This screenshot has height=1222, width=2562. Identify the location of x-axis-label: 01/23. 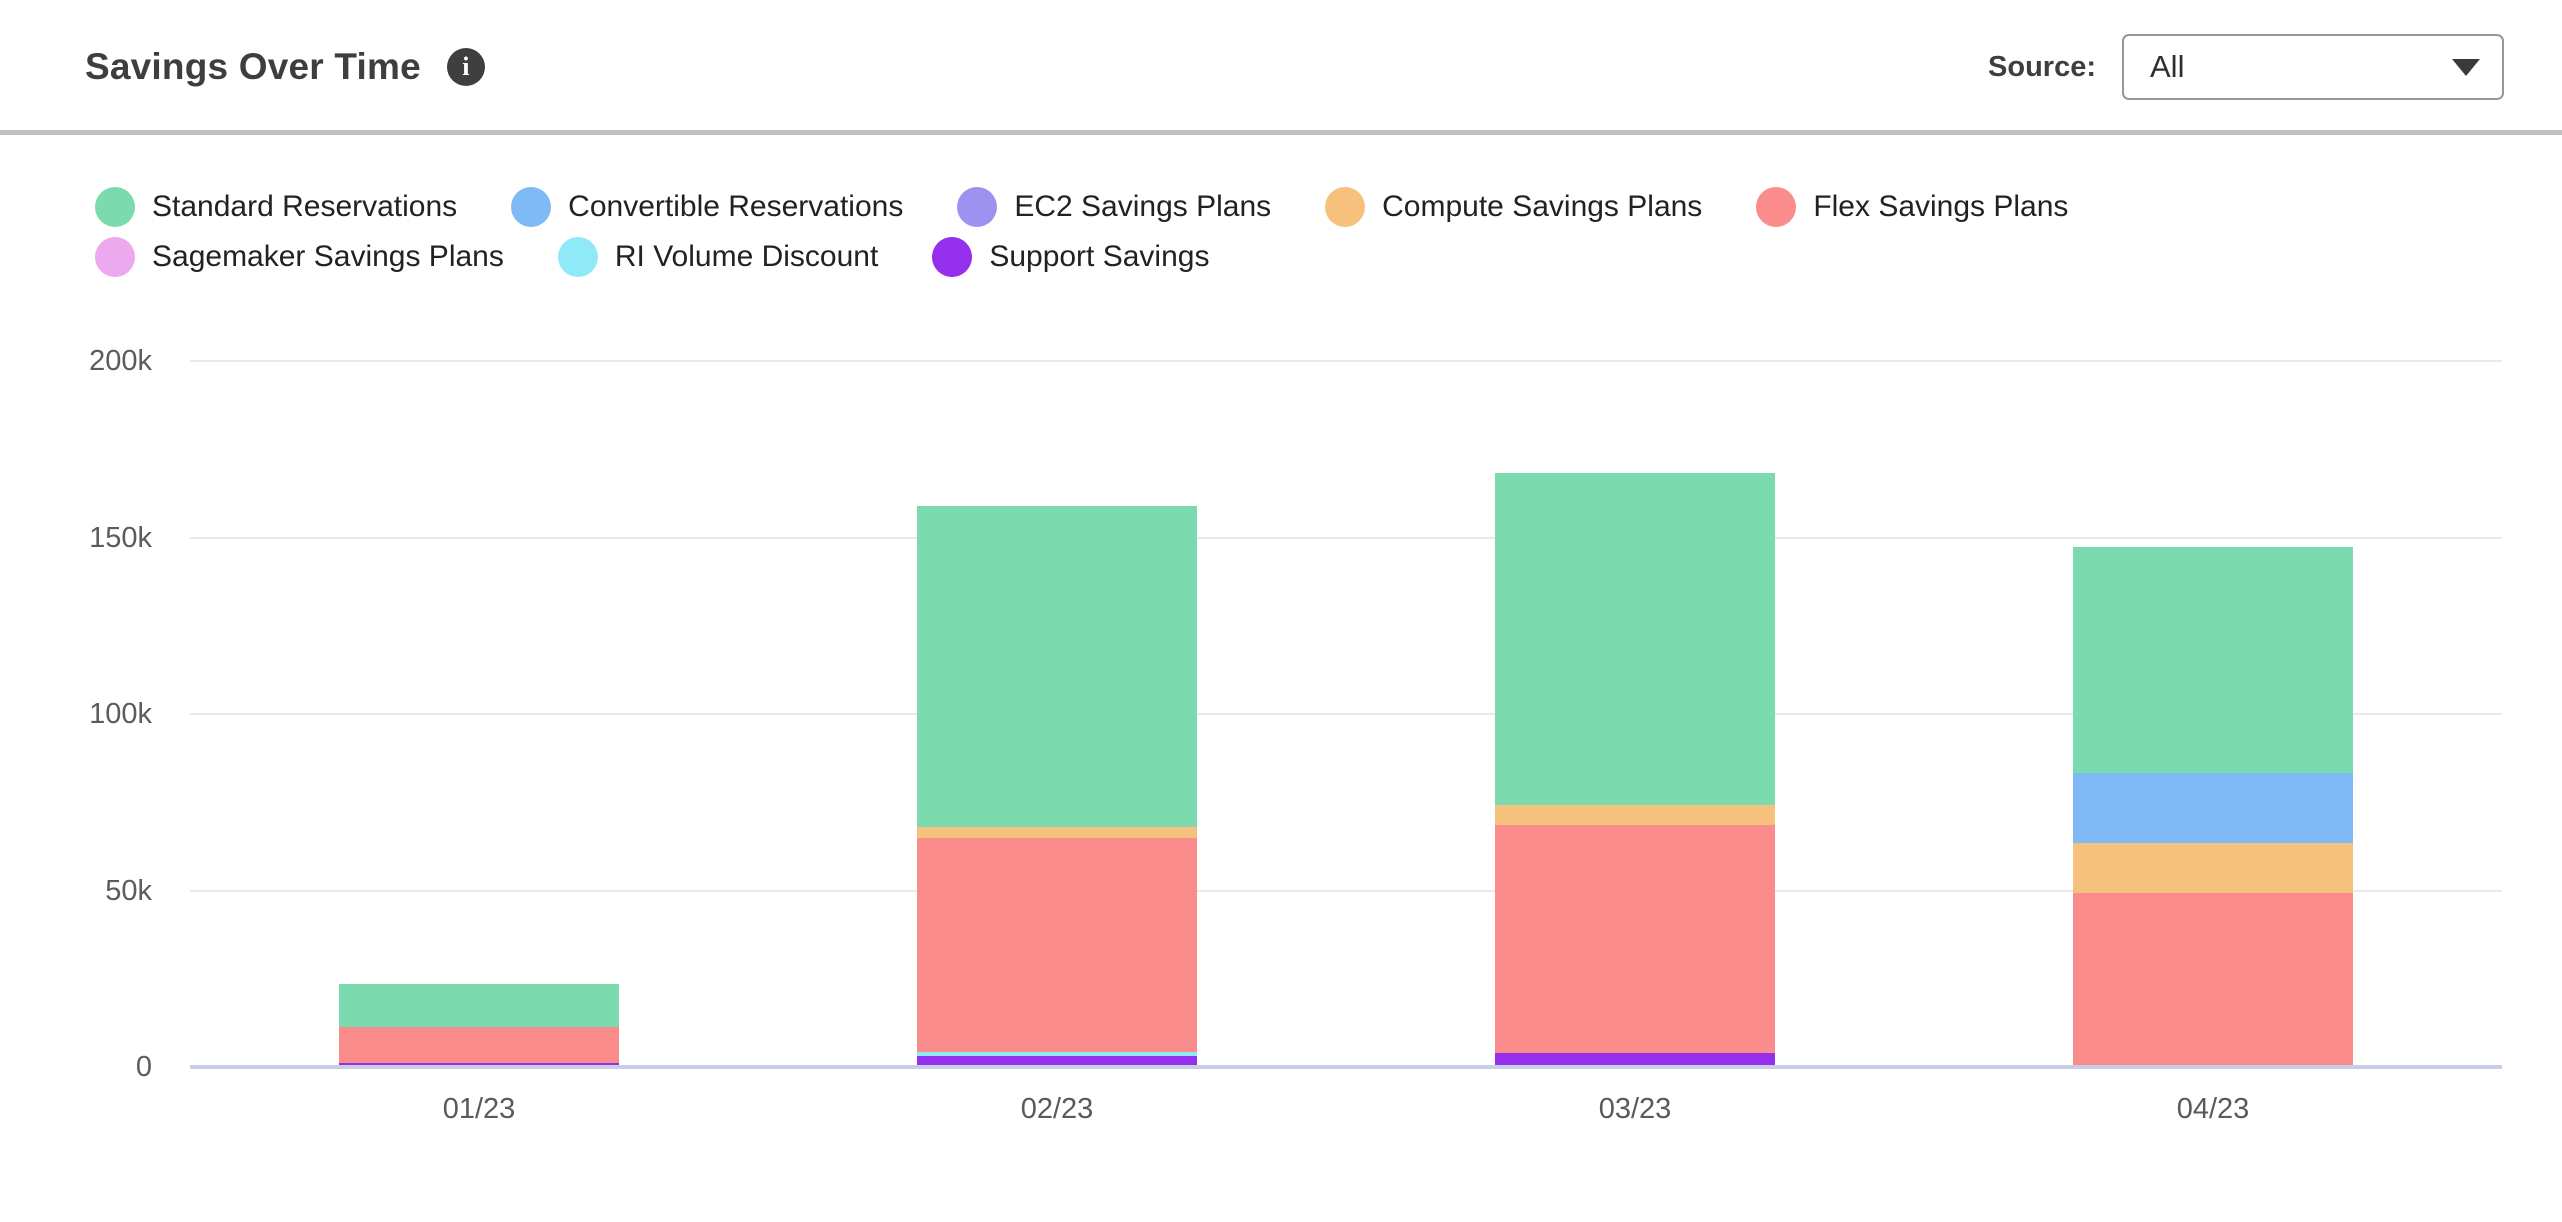
(479, 1109).